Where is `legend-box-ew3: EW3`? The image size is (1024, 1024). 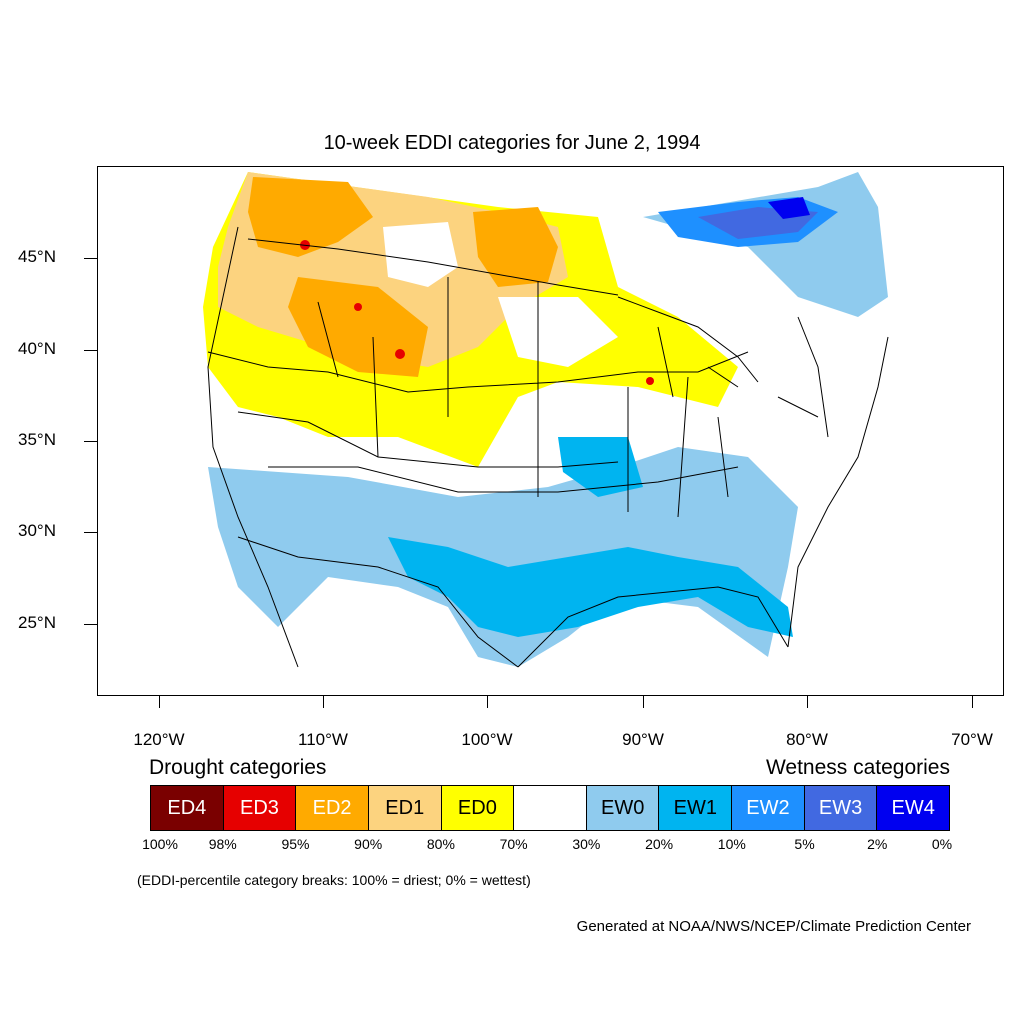 legend-box-ew3: EW3 is located at coordinates (841, 808).